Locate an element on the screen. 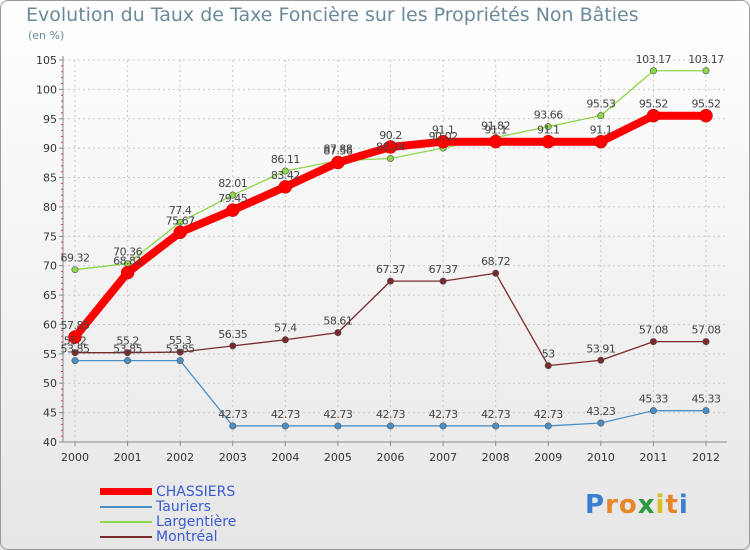  data-label: 103.17 is located at coordinates (706, 59).